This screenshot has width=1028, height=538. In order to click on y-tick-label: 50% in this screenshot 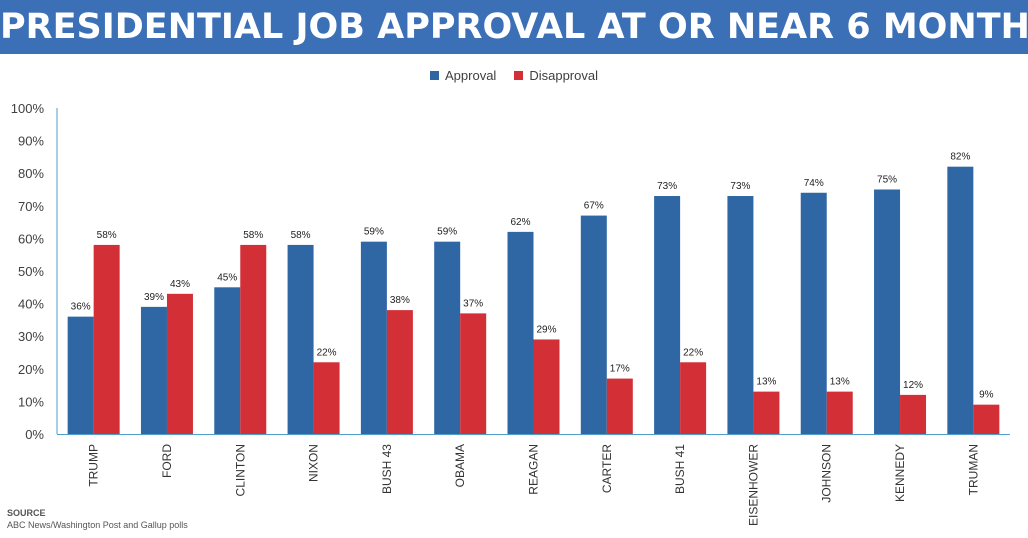, I will do `click(31, 271)`.